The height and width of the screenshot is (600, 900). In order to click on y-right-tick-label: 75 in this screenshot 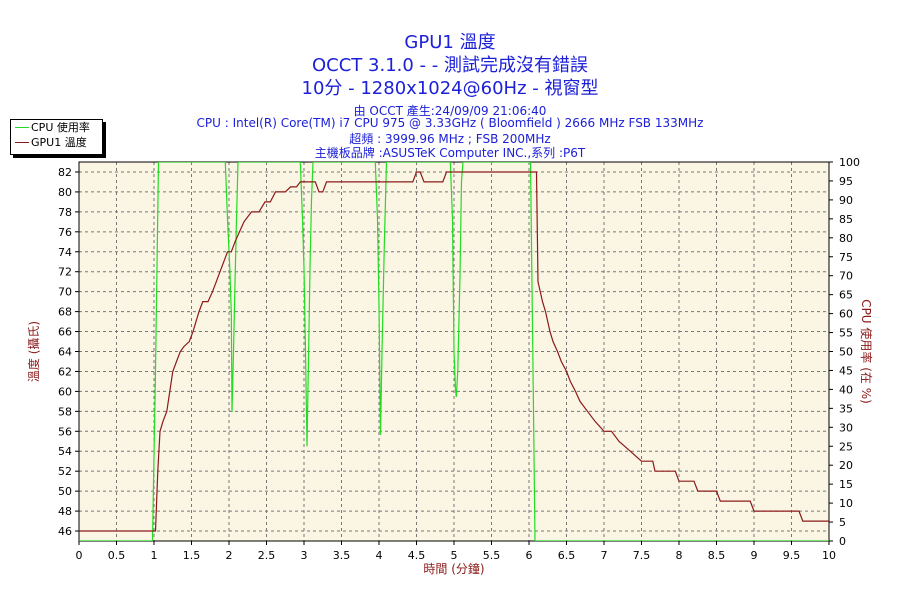, I will do `click(846, 257)`.